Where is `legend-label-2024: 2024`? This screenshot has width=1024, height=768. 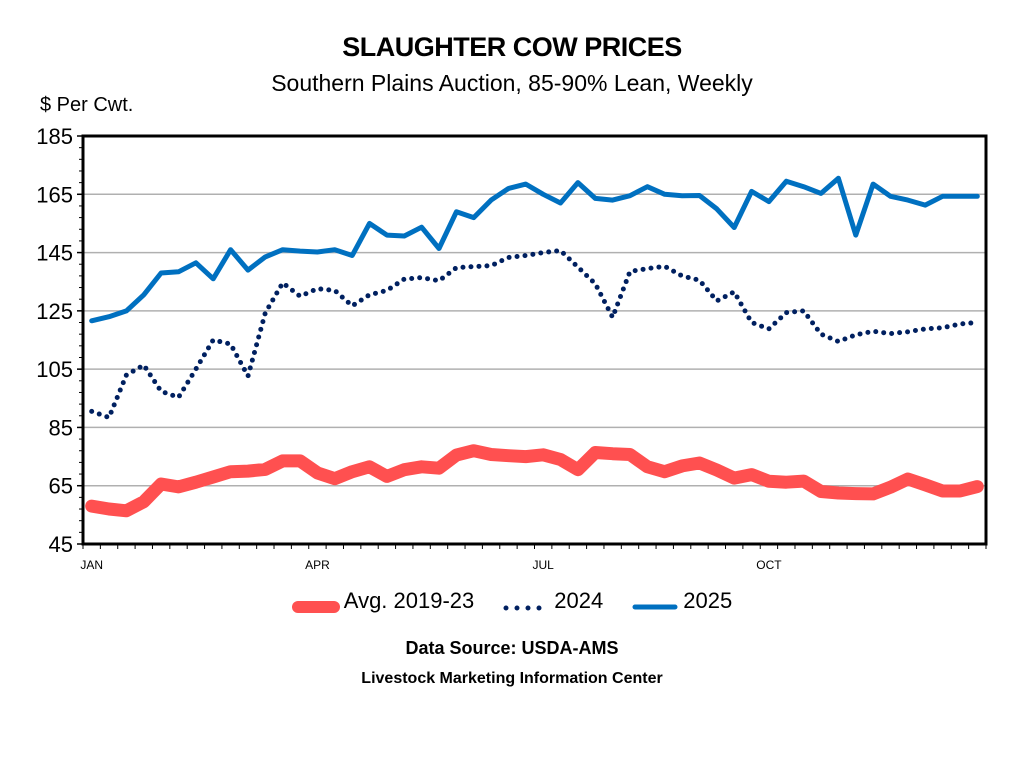
legend-label-2024: 2024 is located at coordinates (579, 600).